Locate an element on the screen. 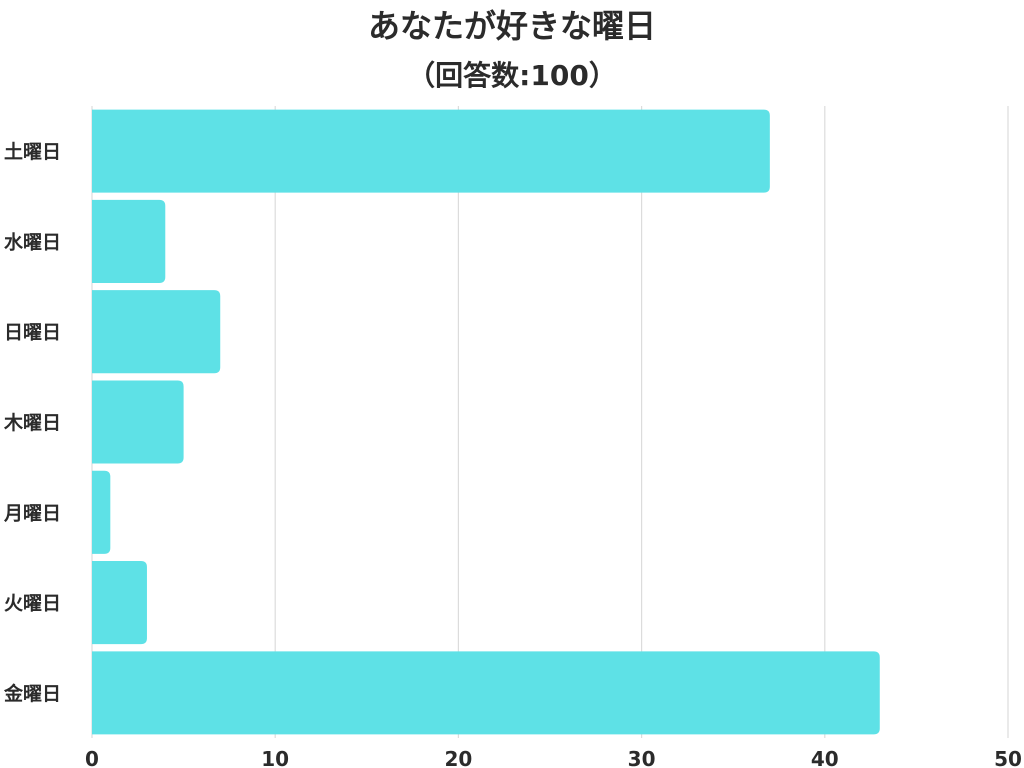 This screenshot has height=768, width=1024. chart-title: あなたが好きな曜日 is located at coordinates (511, 26).